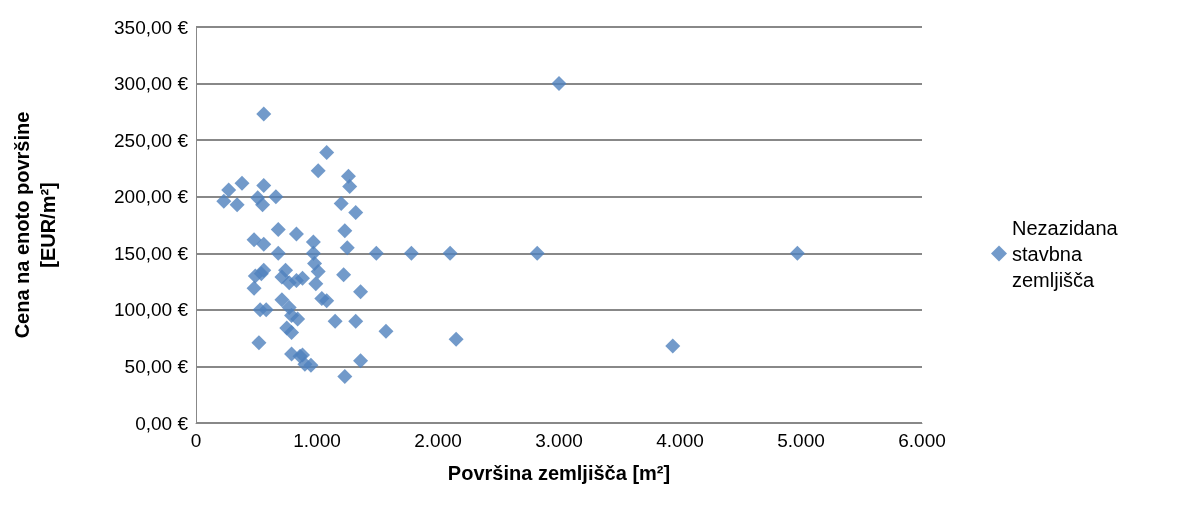  What do you see at coordinates (151, 140) in the screenshot?
I see `y-tick-label: 250,00 €` at bounding box center [151, 140].